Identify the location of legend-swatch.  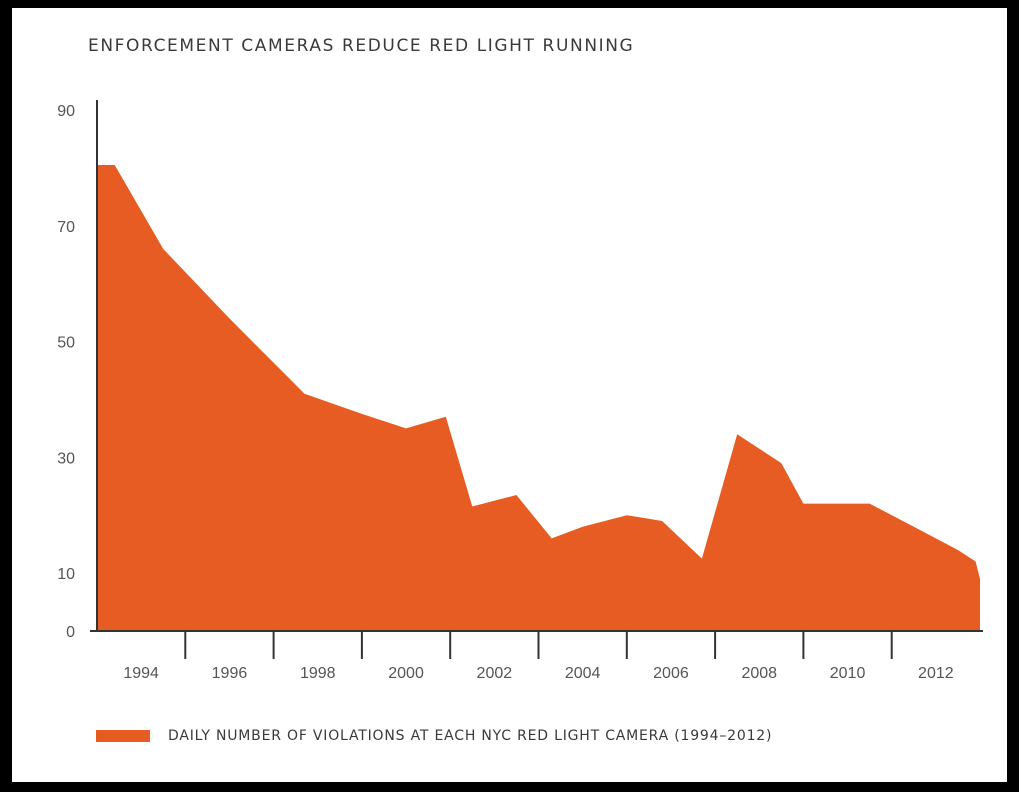
(123, 736).